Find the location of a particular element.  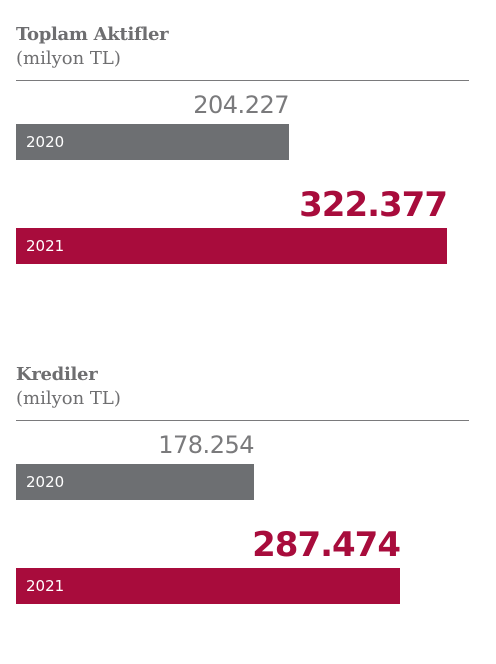

chart-title: Krediler is located at coordinates (57, 374).